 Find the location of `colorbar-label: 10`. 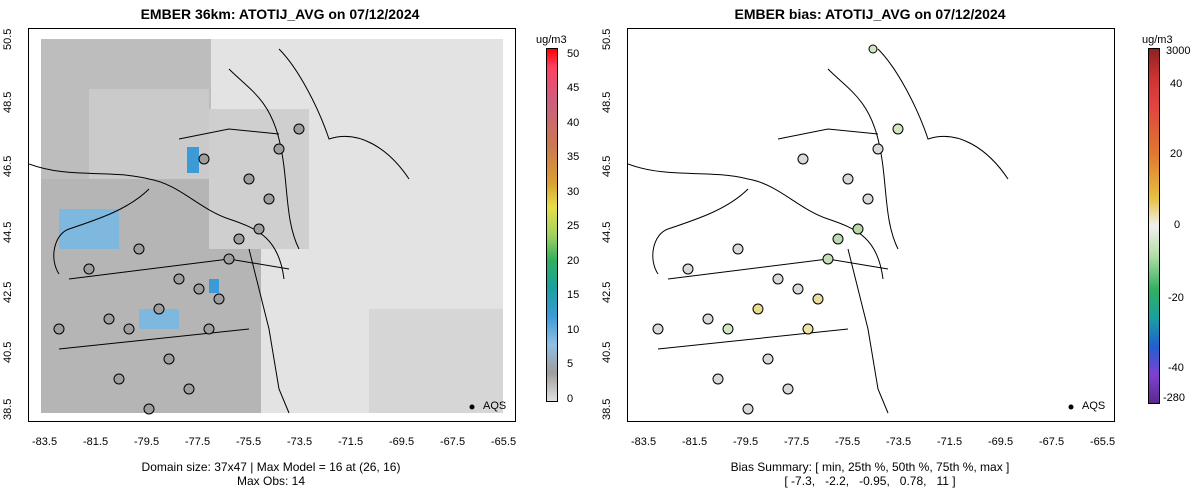

colorbar-label: 10 is located at coordinates (573, 330).